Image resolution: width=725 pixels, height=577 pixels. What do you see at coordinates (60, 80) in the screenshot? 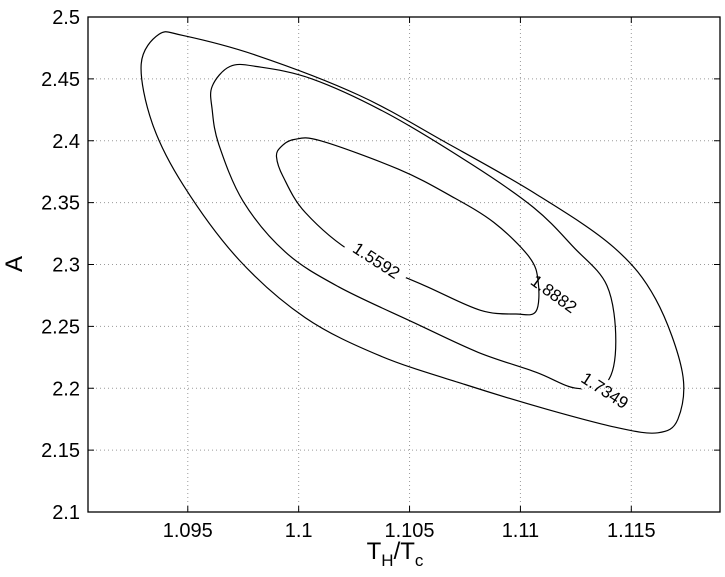
I see `y-tick-label: 2.45` at bounding box center [60, 80].